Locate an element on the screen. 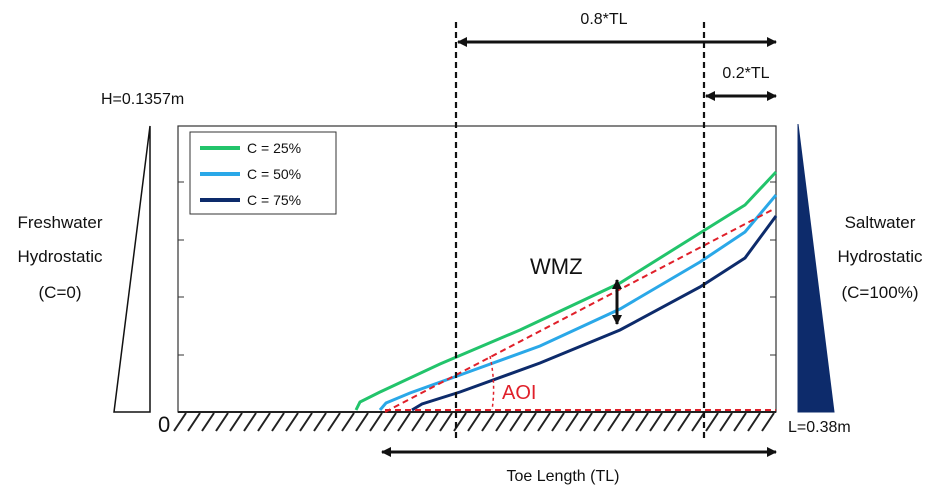 This screenshot has height=488, width=936. label-dim-08tl: 0.8*TL is located at coordinates (603, 19).